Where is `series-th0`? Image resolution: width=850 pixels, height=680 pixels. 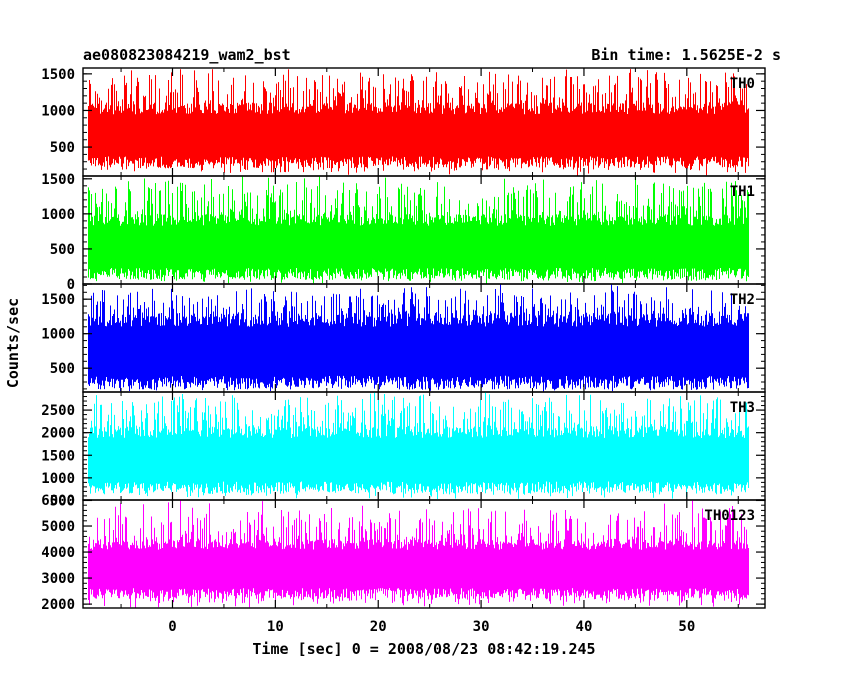
series-th0 is located at coordinates (418, 122).